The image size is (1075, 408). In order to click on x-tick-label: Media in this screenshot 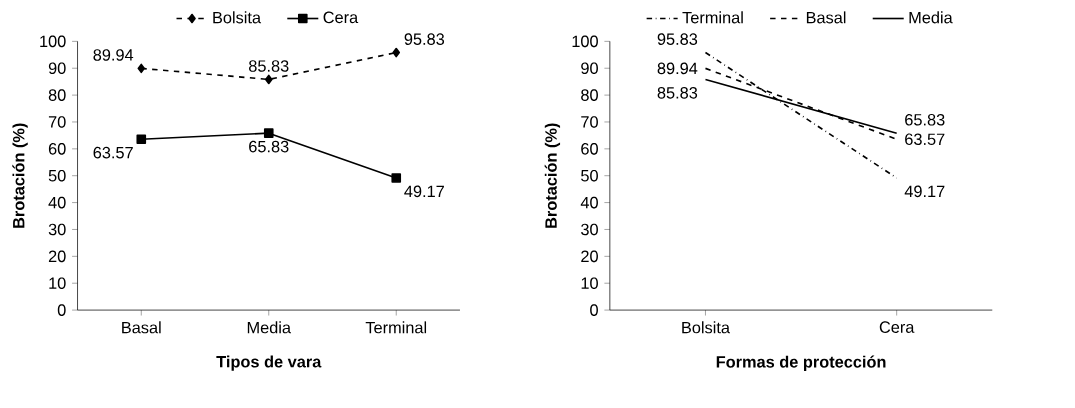, I will do `click(269, 327)`.